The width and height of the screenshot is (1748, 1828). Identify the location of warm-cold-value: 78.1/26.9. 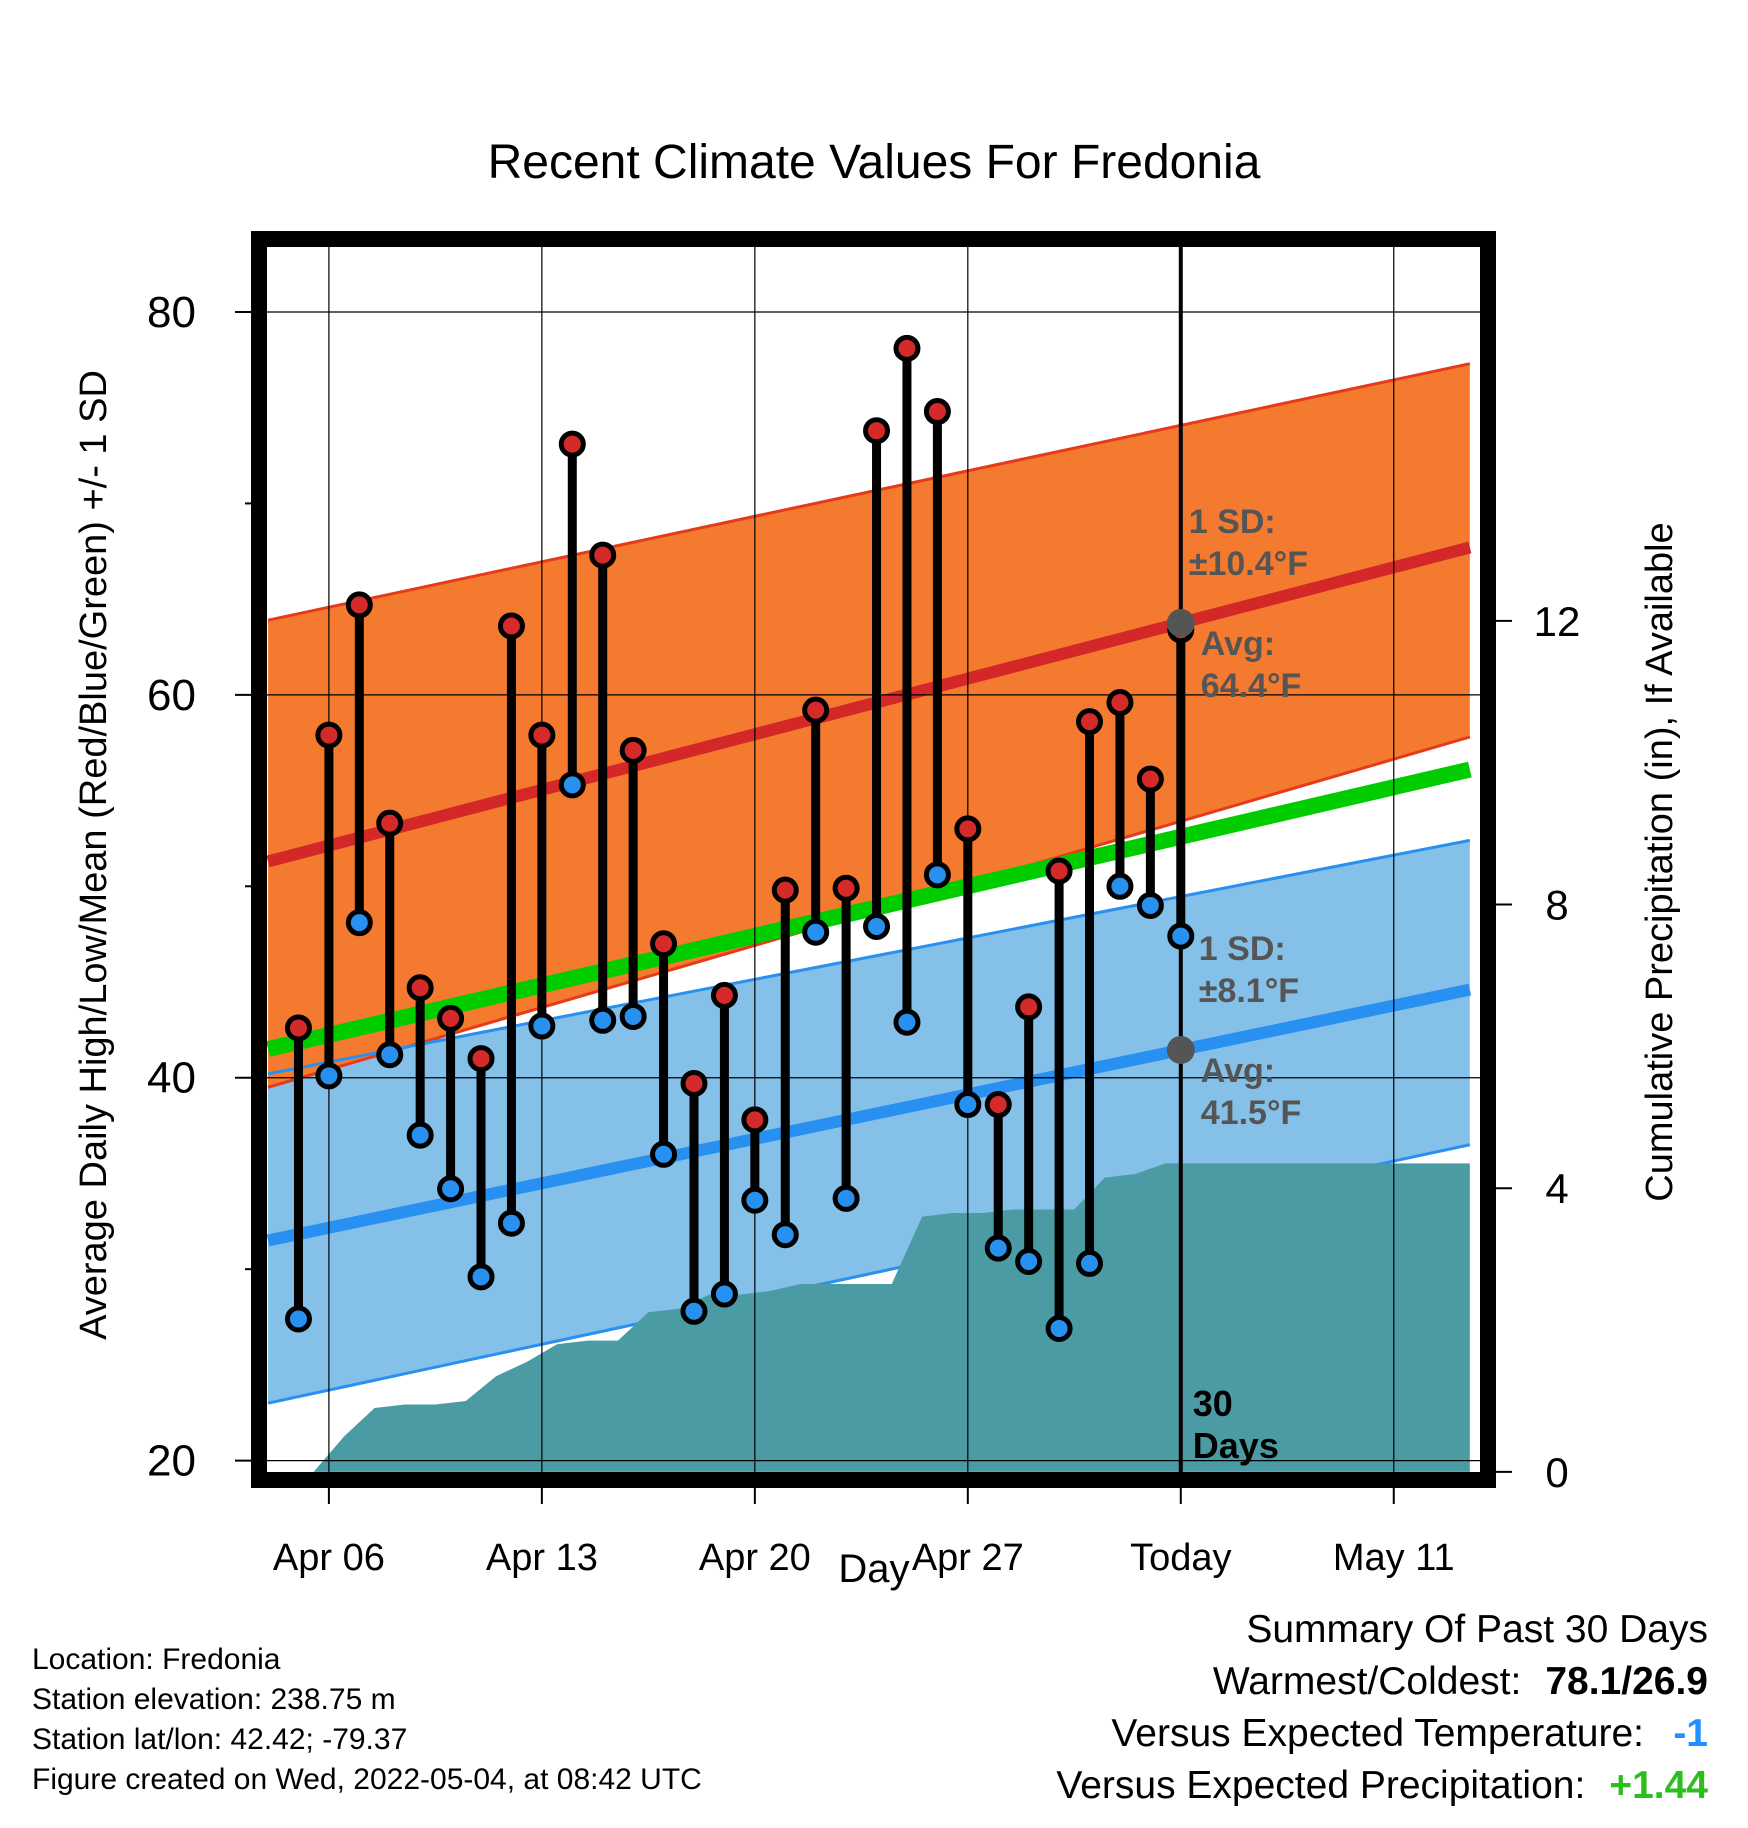
(1626, 1681).